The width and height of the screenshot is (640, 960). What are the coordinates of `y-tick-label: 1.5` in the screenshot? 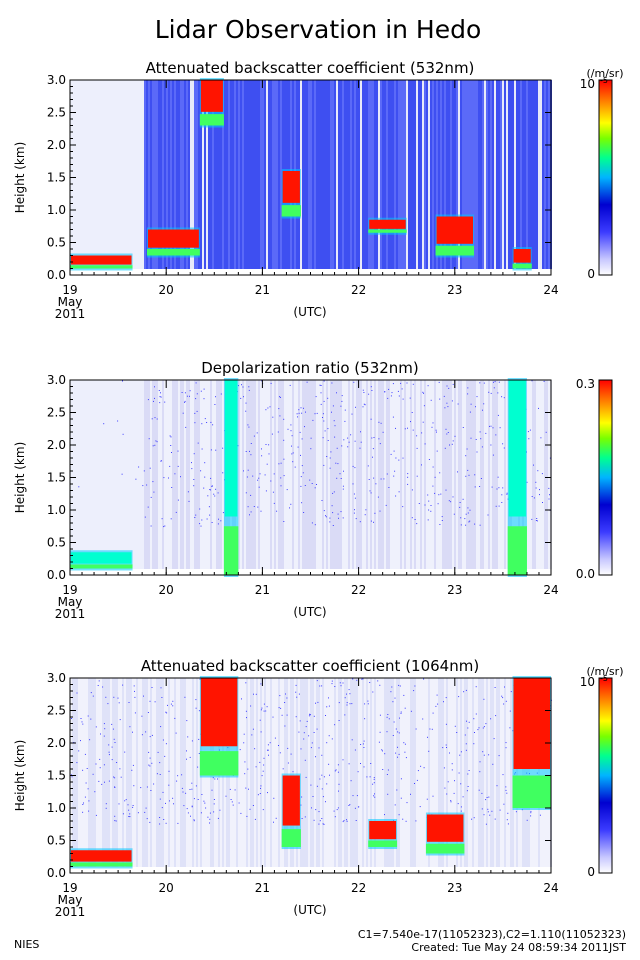 It's located at (56, 776).